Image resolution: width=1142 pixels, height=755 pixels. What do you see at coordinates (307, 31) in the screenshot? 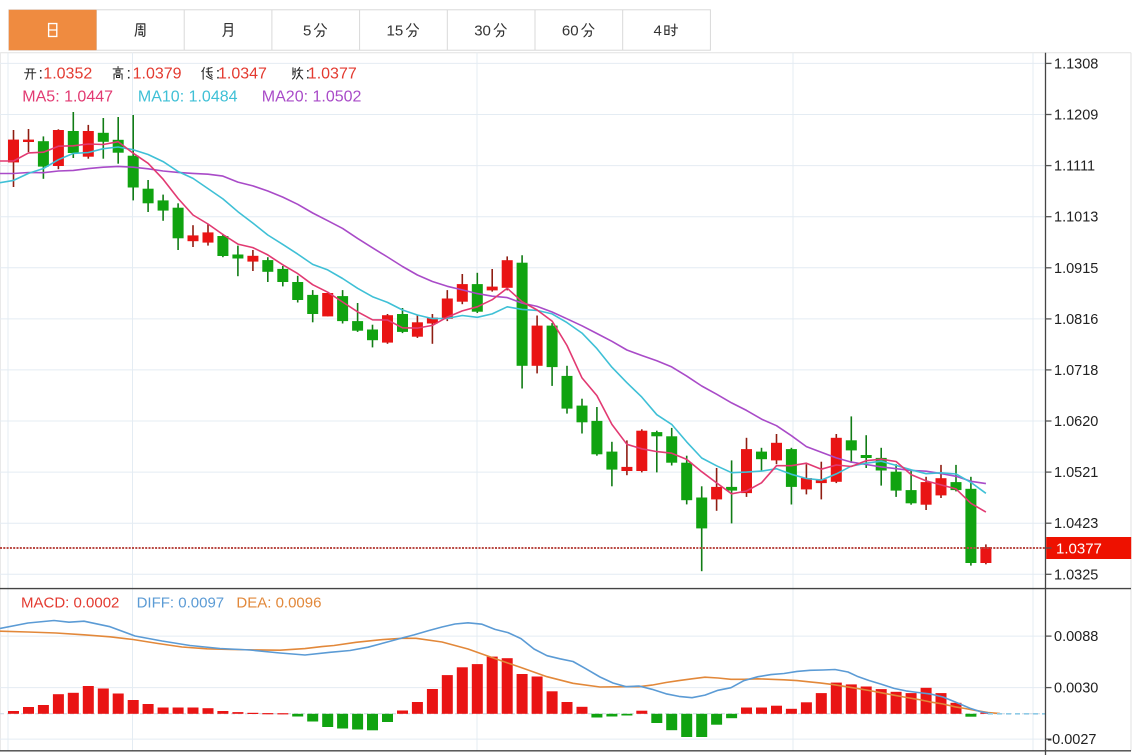
I see `svg-text: 5` at bounding box center [307, 31].